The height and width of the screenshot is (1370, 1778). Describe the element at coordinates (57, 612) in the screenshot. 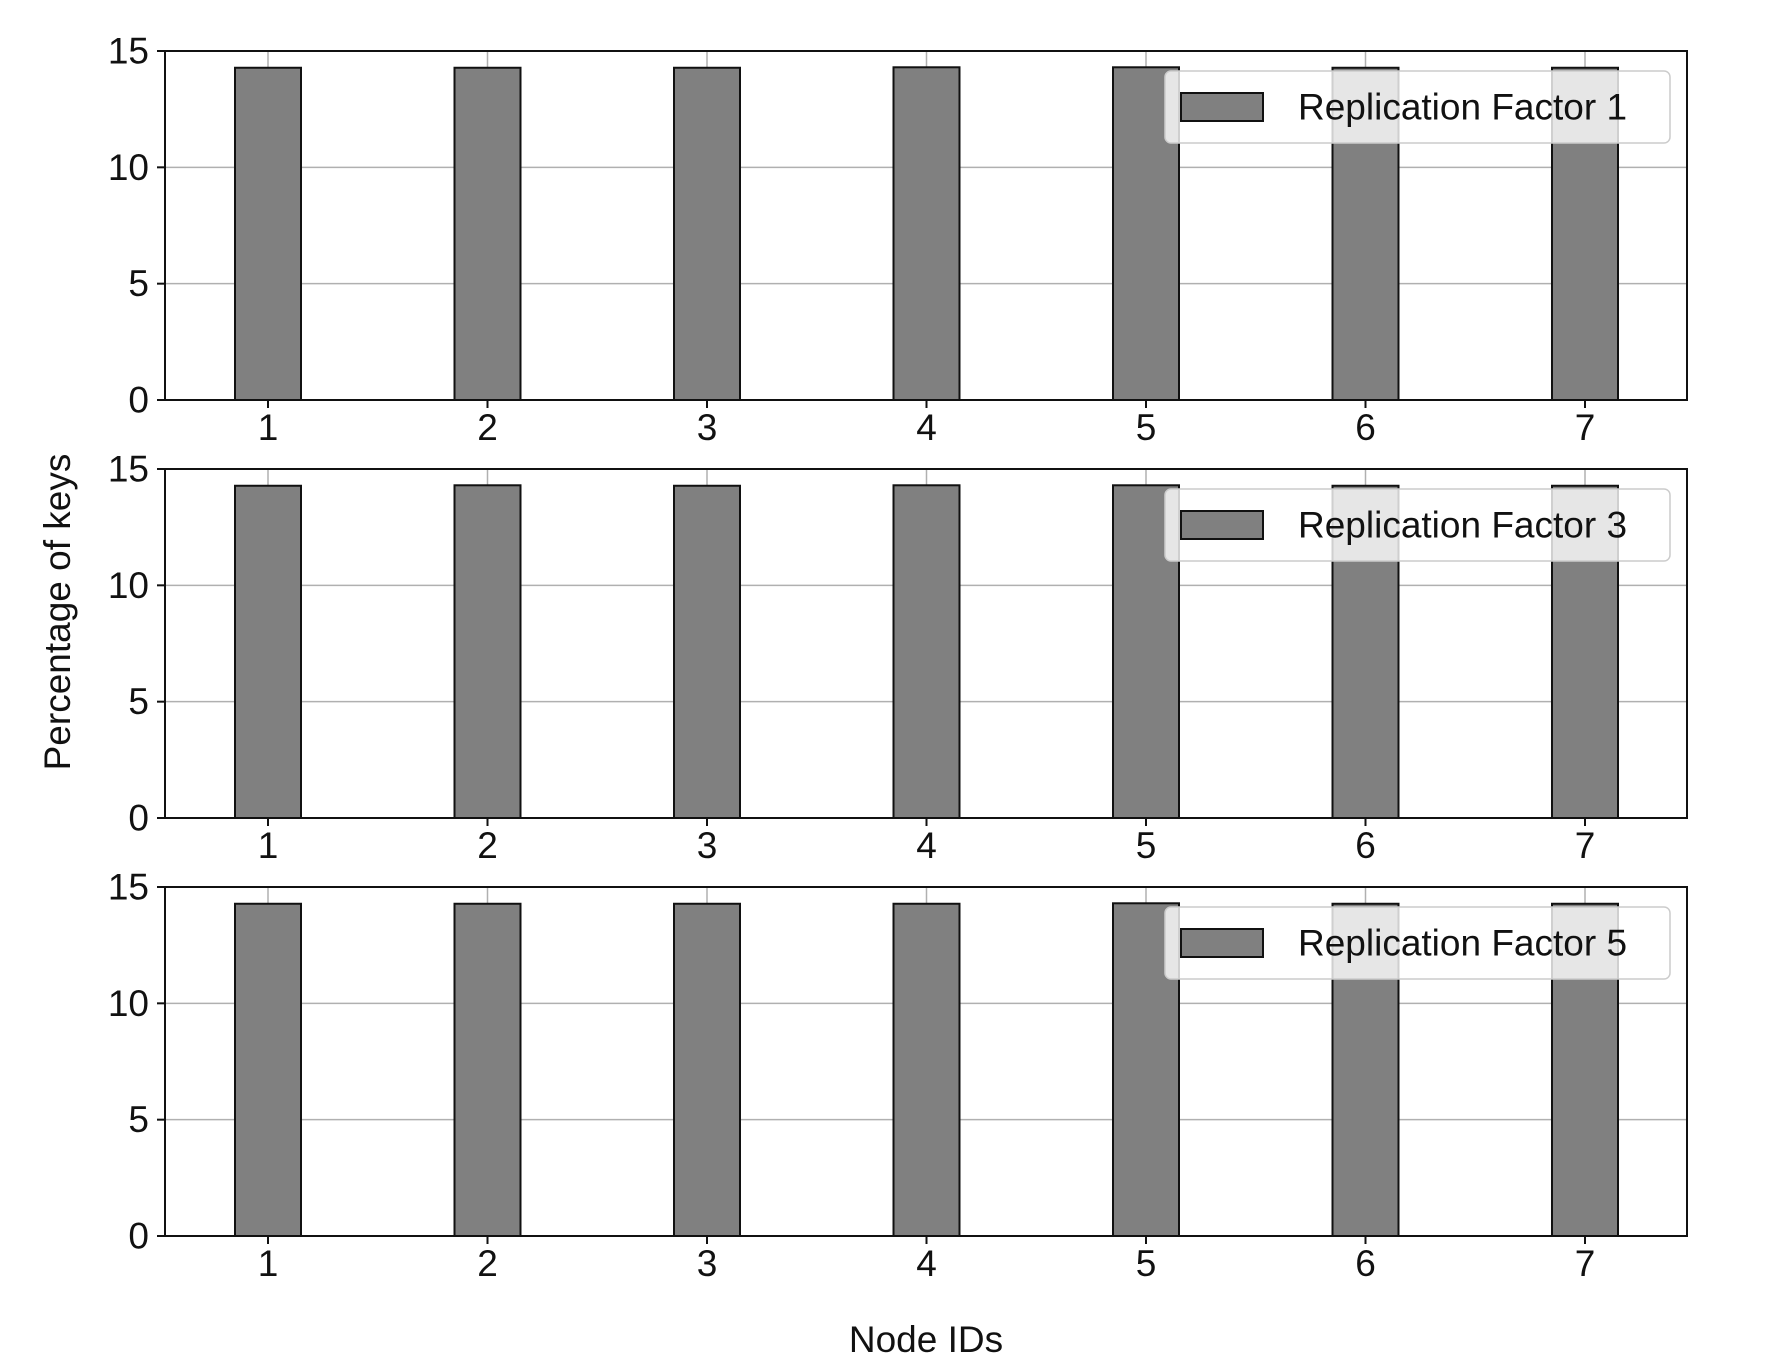

I see `y-axis-label: Percentage of keys` at that location.